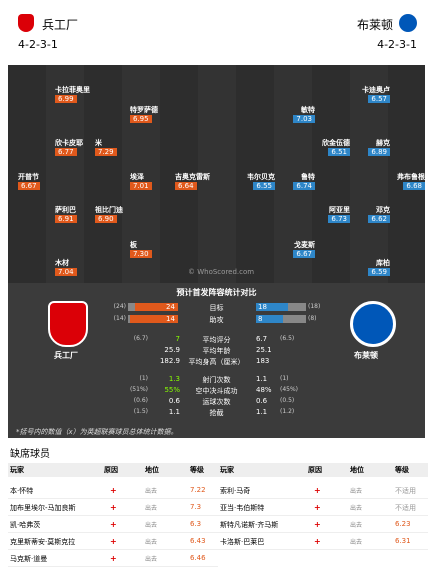 The width and height of the screenshot is (433, 577). Describe the element at coordinates (141, 254) in the screenshot. I see `player-rating: 7.30` at that location.